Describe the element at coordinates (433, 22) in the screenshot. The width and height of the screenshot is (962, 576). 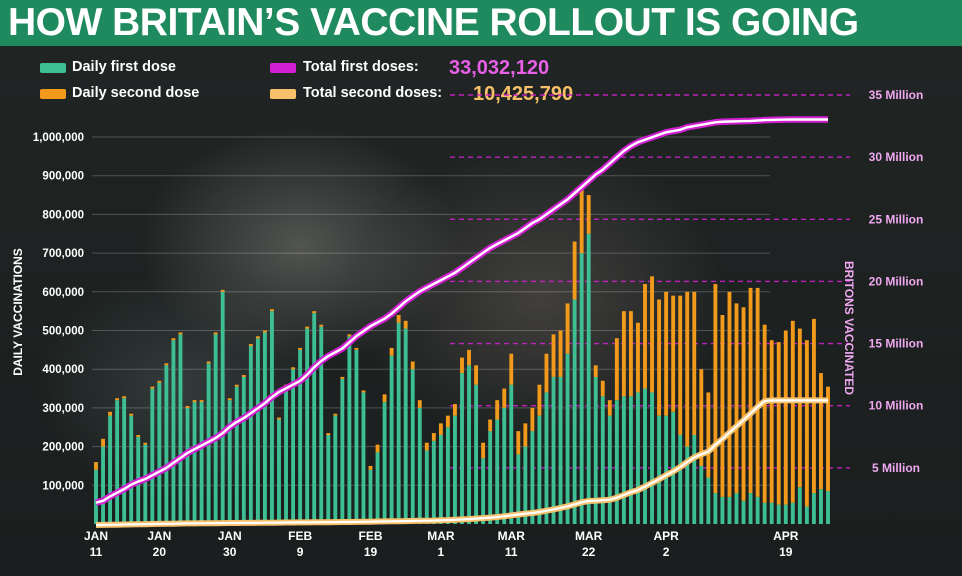
I see `page-title: HOW BRITAIN’S VACCINE ROLLOUT IS GOING` at that location.